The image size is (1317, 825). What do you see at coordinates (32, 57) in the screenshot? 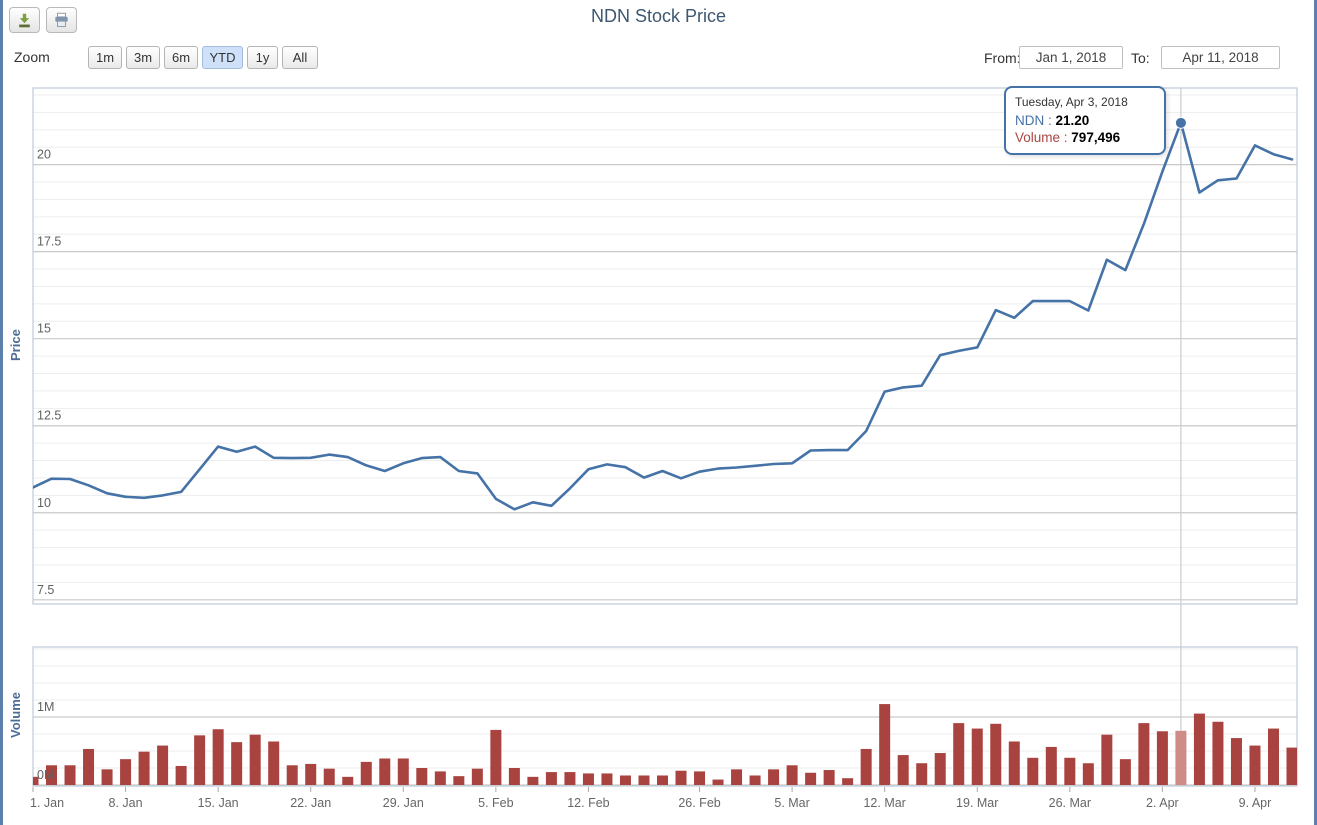
I see `zoom-label: Zoom` at bounding box center [32, 57].